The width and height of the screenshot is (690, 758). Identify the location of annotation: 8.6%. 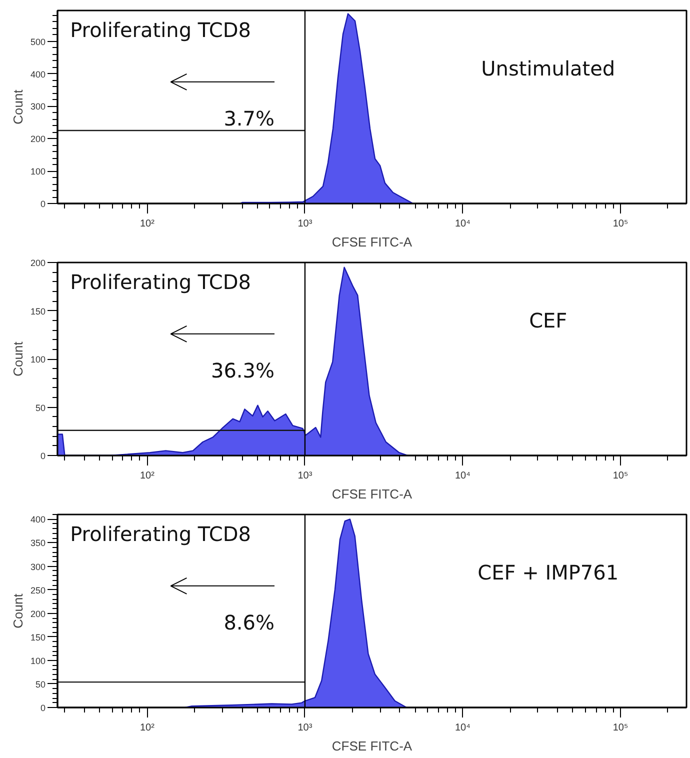
(249, 622).